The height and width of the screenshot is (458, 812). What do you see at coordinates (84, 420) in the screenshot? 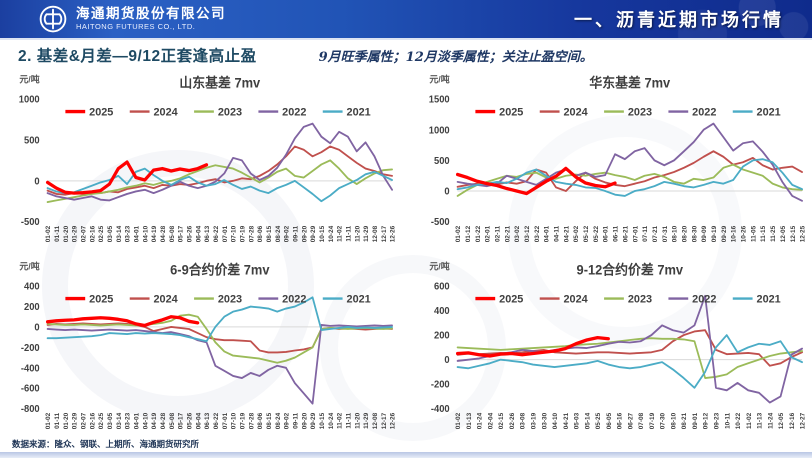
I see `svg-text: 02-07` at bounding box center [84, 420].